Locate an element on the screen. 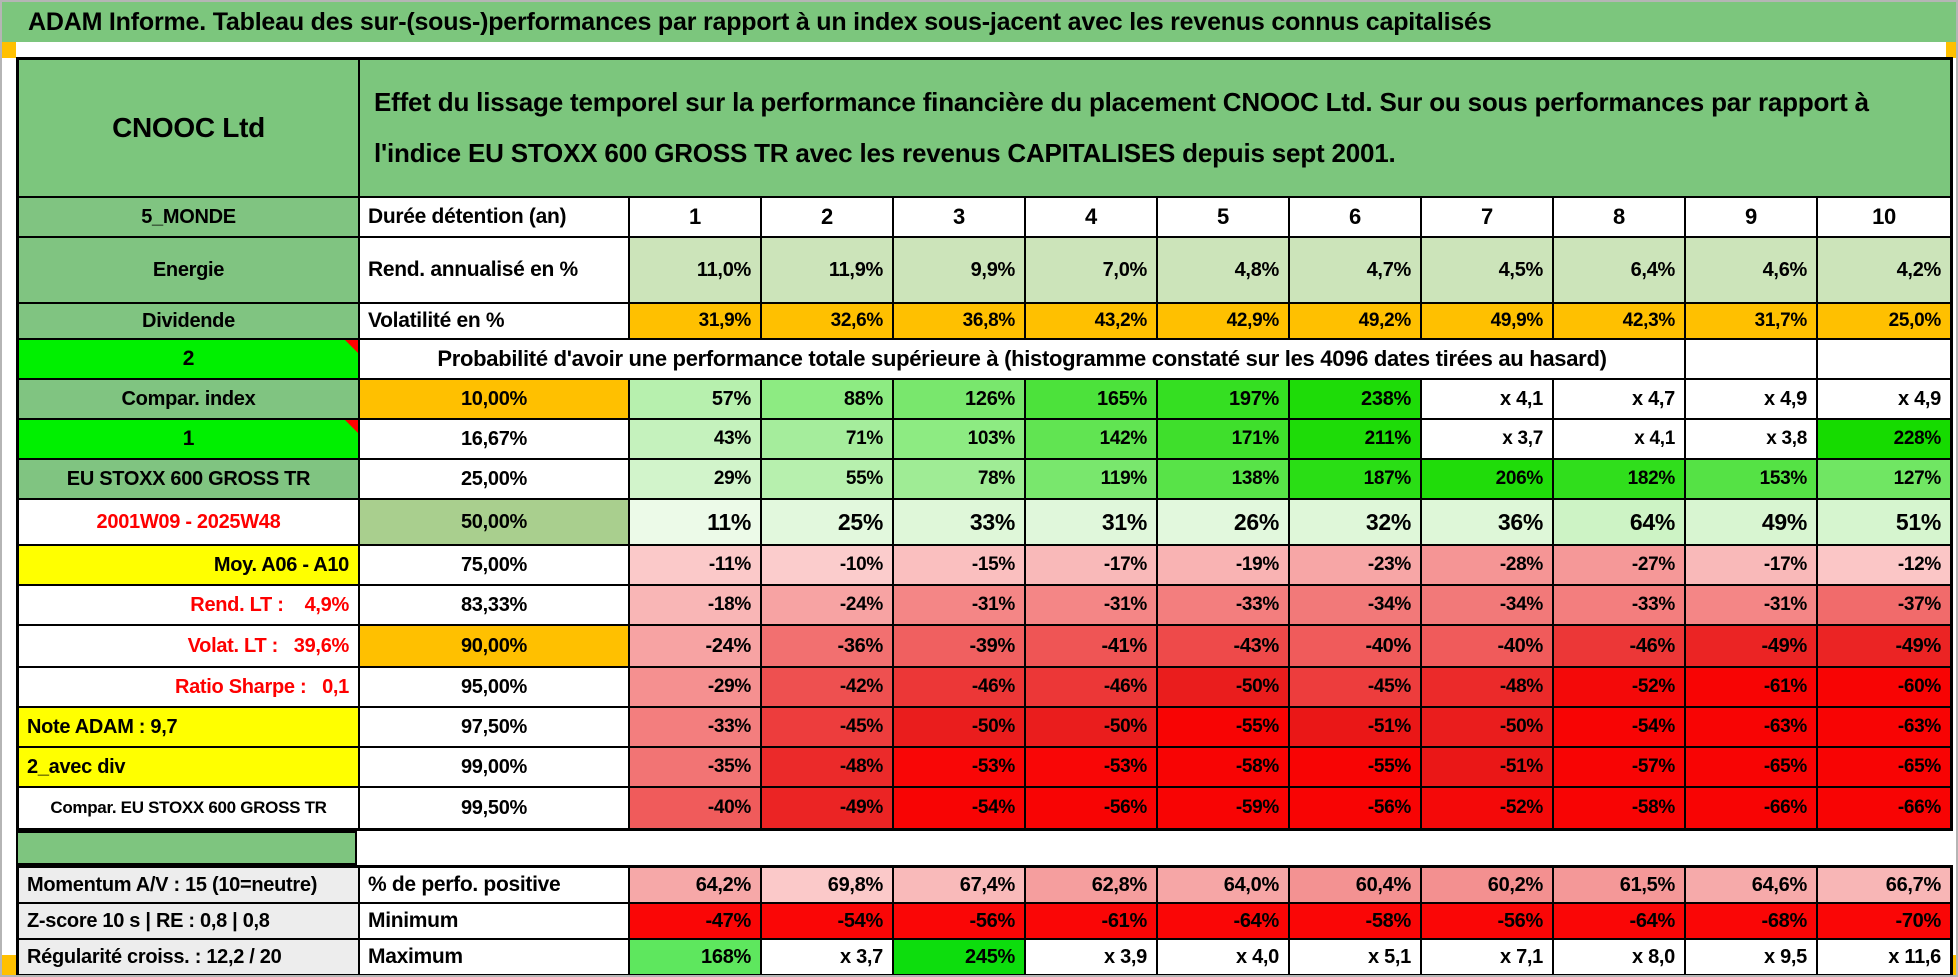  data-cell: x 4,0 is located at coordinates (1224, 957).